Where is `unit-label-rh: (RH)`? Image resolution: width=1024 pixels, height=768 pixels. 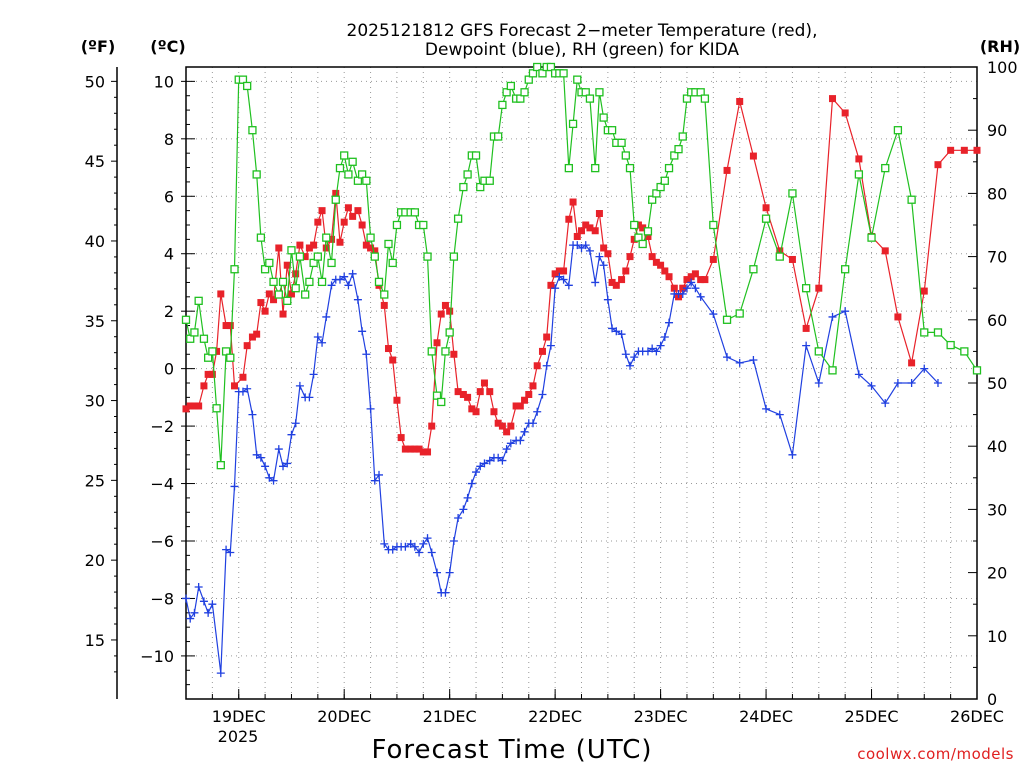
unit-label-rh: (RH) is located at coordinates (1000, 46).